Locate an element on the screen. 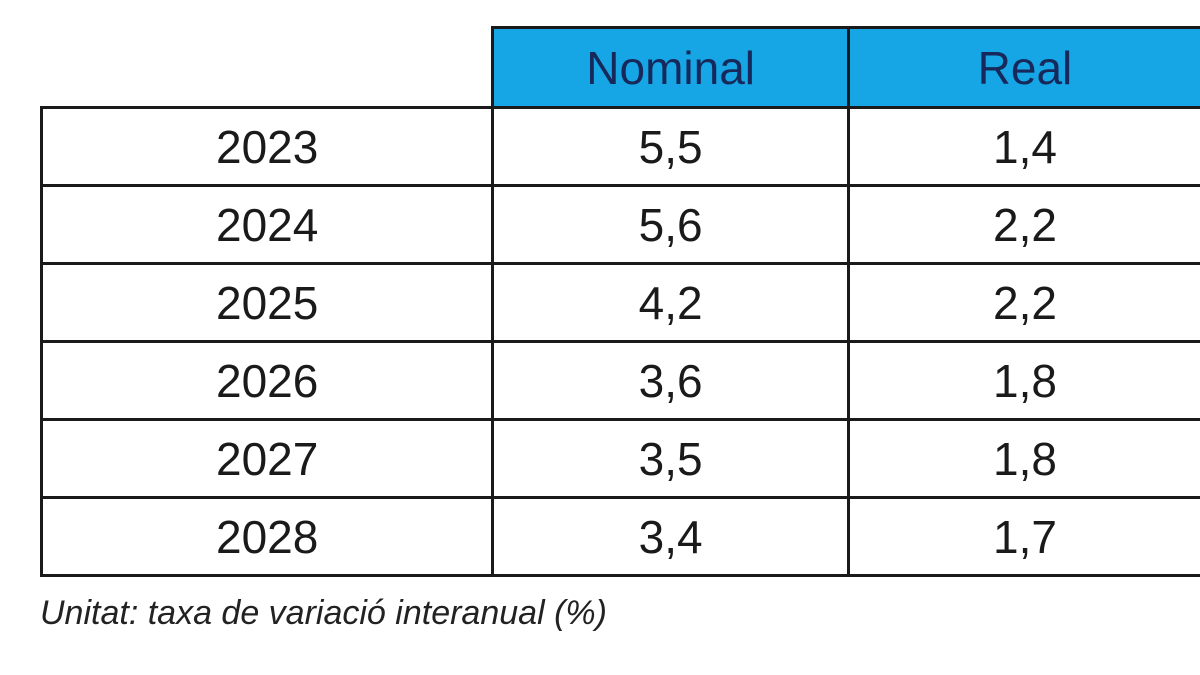 The height and width of the screenshot is (675, 1200). table-header-row: Nominal Real is located at coordinates (620, 67).